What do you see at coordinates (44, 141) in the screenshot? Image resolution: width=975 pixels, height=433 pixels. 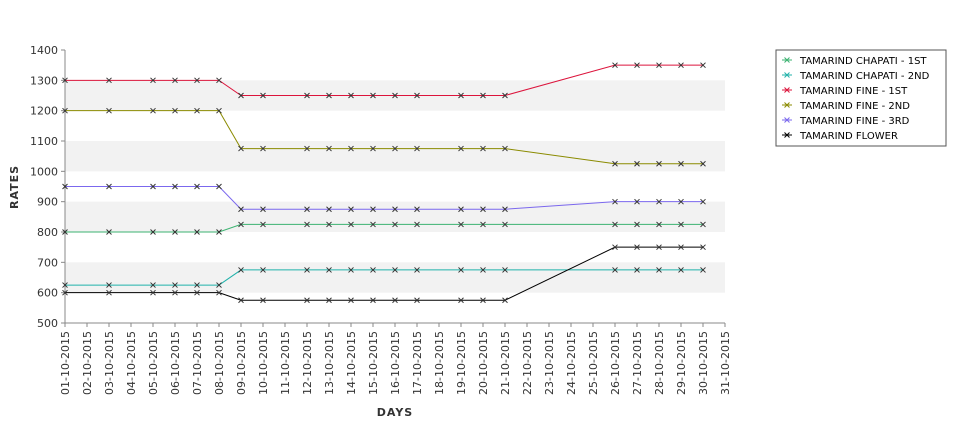 I see `y-tick-label: 1100` at bounding box center [44, 141].